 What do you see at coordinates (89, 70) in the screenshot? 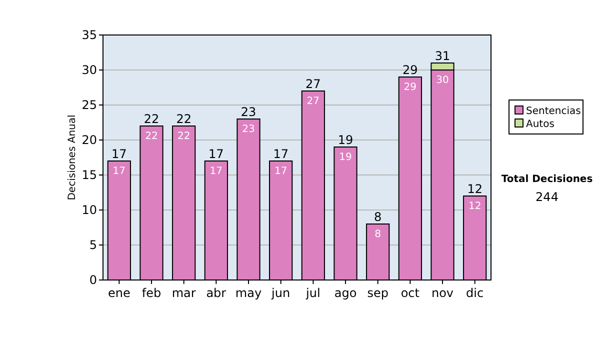
I see `y-tick-label: 30` at bounding box center [89, 70].